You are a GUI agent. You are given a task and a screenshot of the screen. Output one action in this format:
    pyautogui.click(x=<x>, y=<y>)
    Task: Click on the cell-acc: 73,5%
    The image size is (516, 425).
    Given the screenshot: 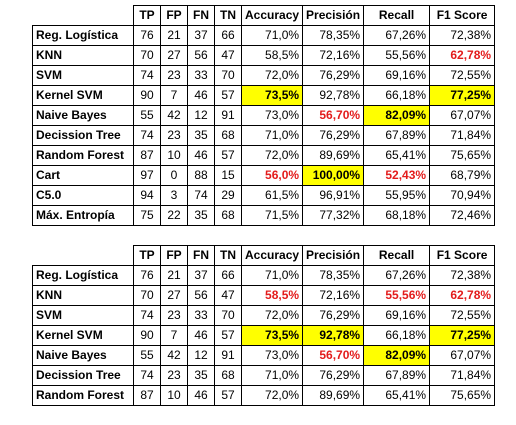 What is the action you would take?
    pyautogui.click(x=272, y=95)
    